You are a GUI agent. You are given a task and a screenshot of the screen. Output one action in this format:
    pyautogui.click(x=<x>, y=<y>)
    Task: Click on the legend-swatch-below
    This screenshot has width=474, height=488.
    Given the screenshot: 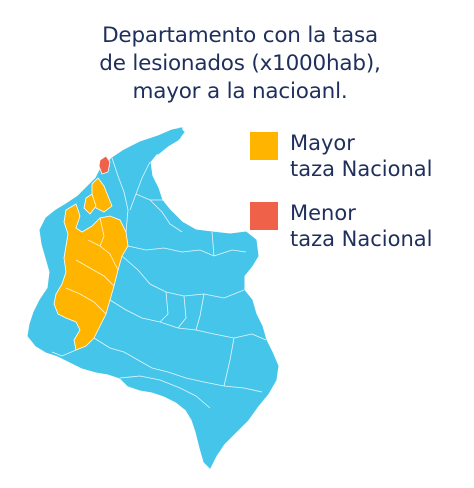 What is the action you would take?
    pyautogui.click(x=264, y=216)
    